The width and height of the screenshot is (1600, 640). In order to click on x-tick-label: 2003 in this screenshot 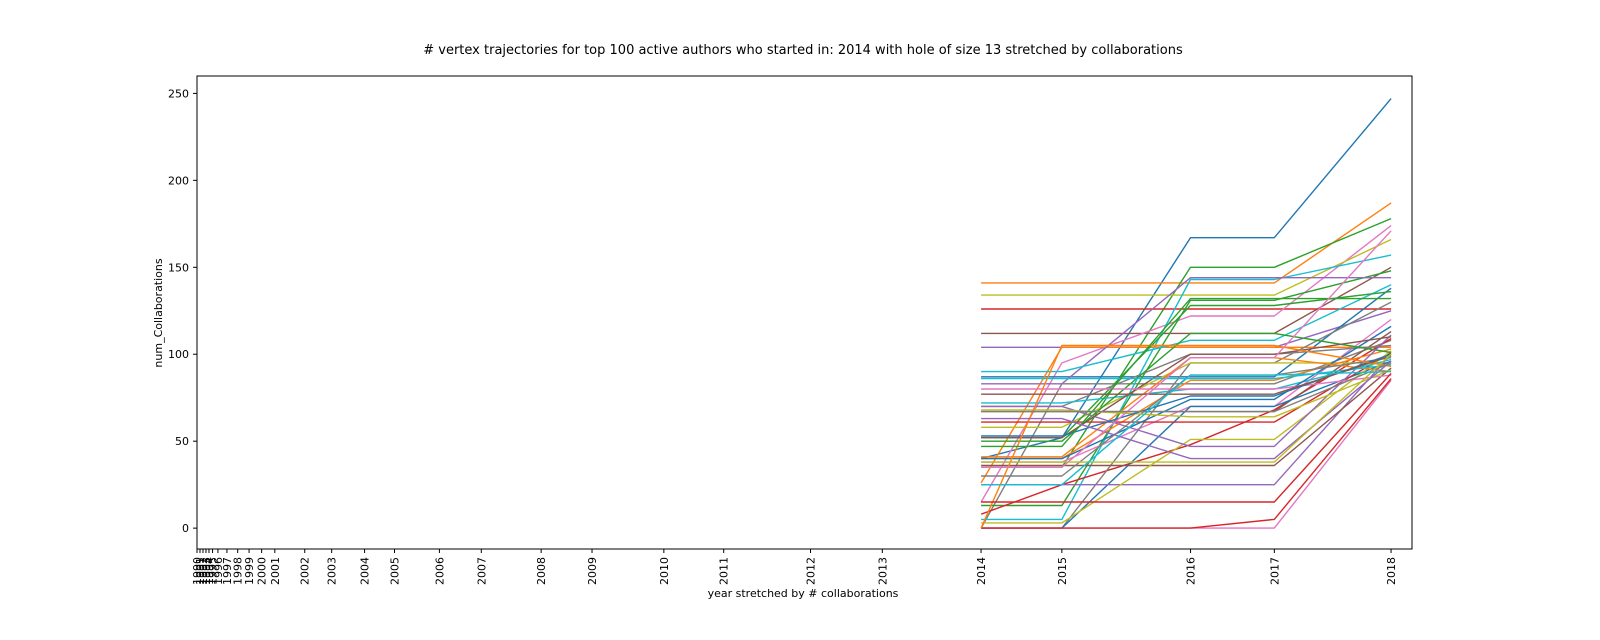, I will do `click(332, 571)`.